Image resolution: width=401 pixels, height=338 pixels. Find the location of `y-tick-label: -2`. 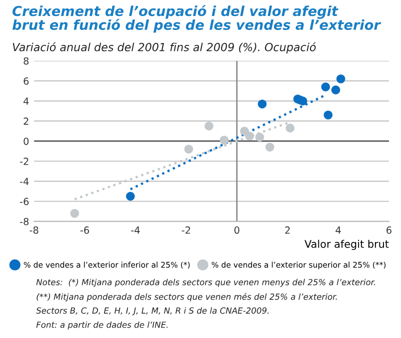

y-tick-label: -2 is located at coordinates (24, 161).